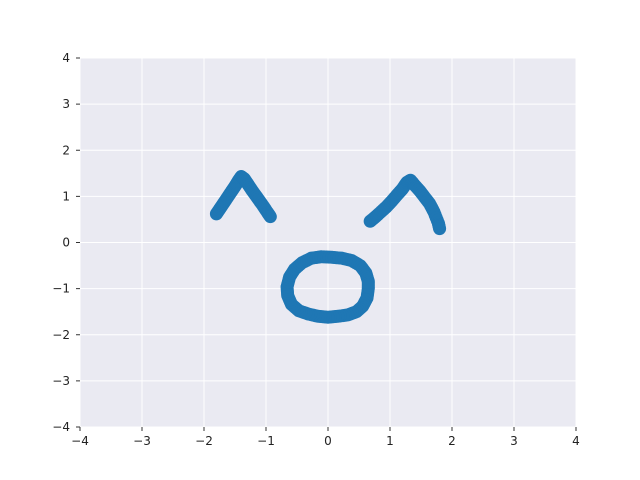 Image resolution: width=640 pixels, height=480 pixels. What do you see at coordinates (576, 441) in the screenshot?
I see `x-tick-label: 4` at bounding box center [576, 441].